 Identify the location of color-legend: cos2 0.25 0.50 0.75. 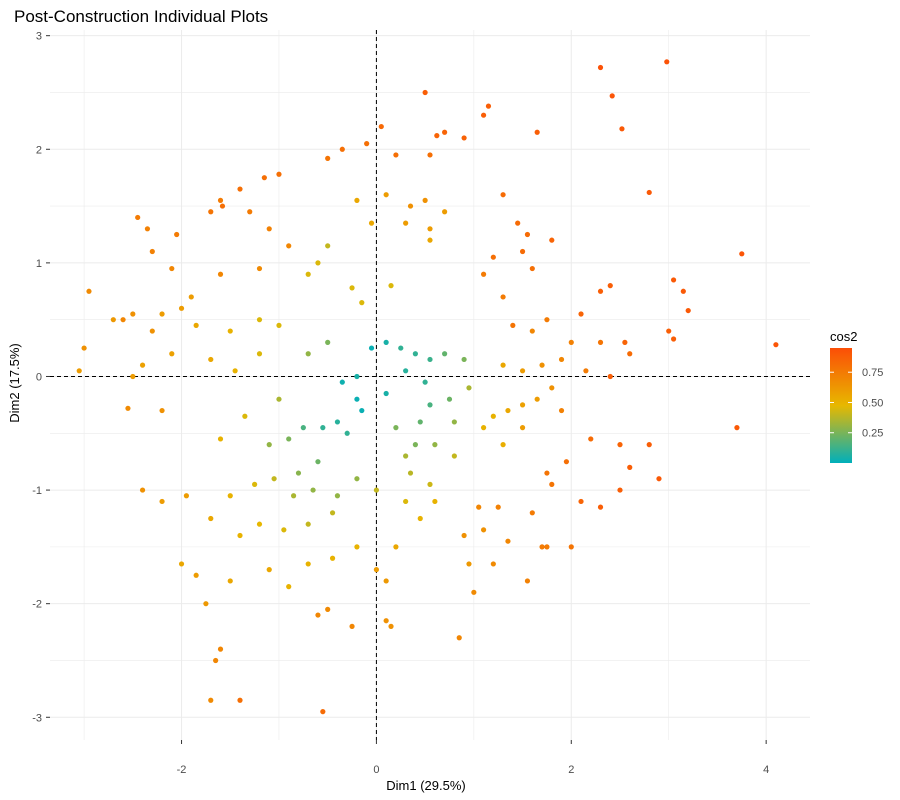
(856, 396).